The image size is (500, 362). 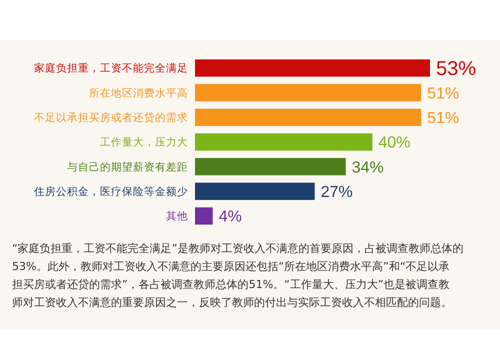 What do you see at coordinates (111, 68) in the screenshot?
I see `y-tick-label: 家庭负担重，工资不能完全满足` at bounding box center [111, 68].